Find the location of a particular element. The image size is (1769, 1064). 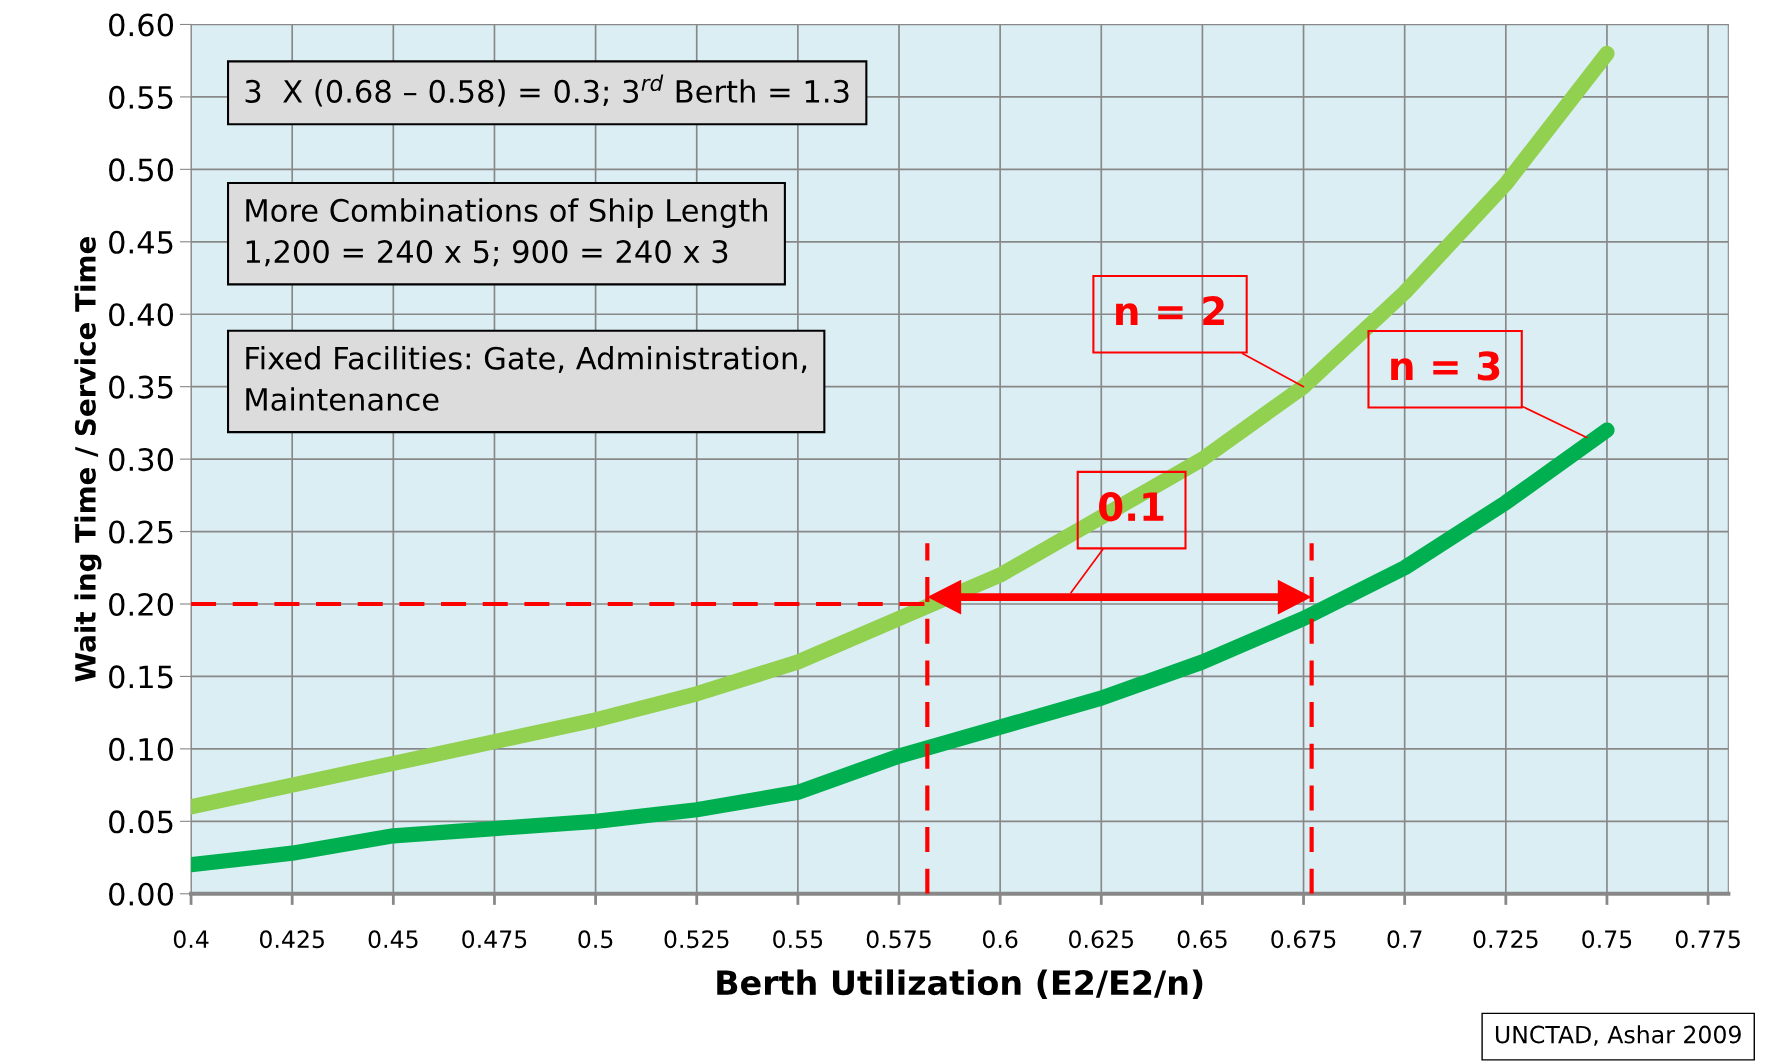

x-tick-label: 0.625 is located at coordinates (1101, 939).